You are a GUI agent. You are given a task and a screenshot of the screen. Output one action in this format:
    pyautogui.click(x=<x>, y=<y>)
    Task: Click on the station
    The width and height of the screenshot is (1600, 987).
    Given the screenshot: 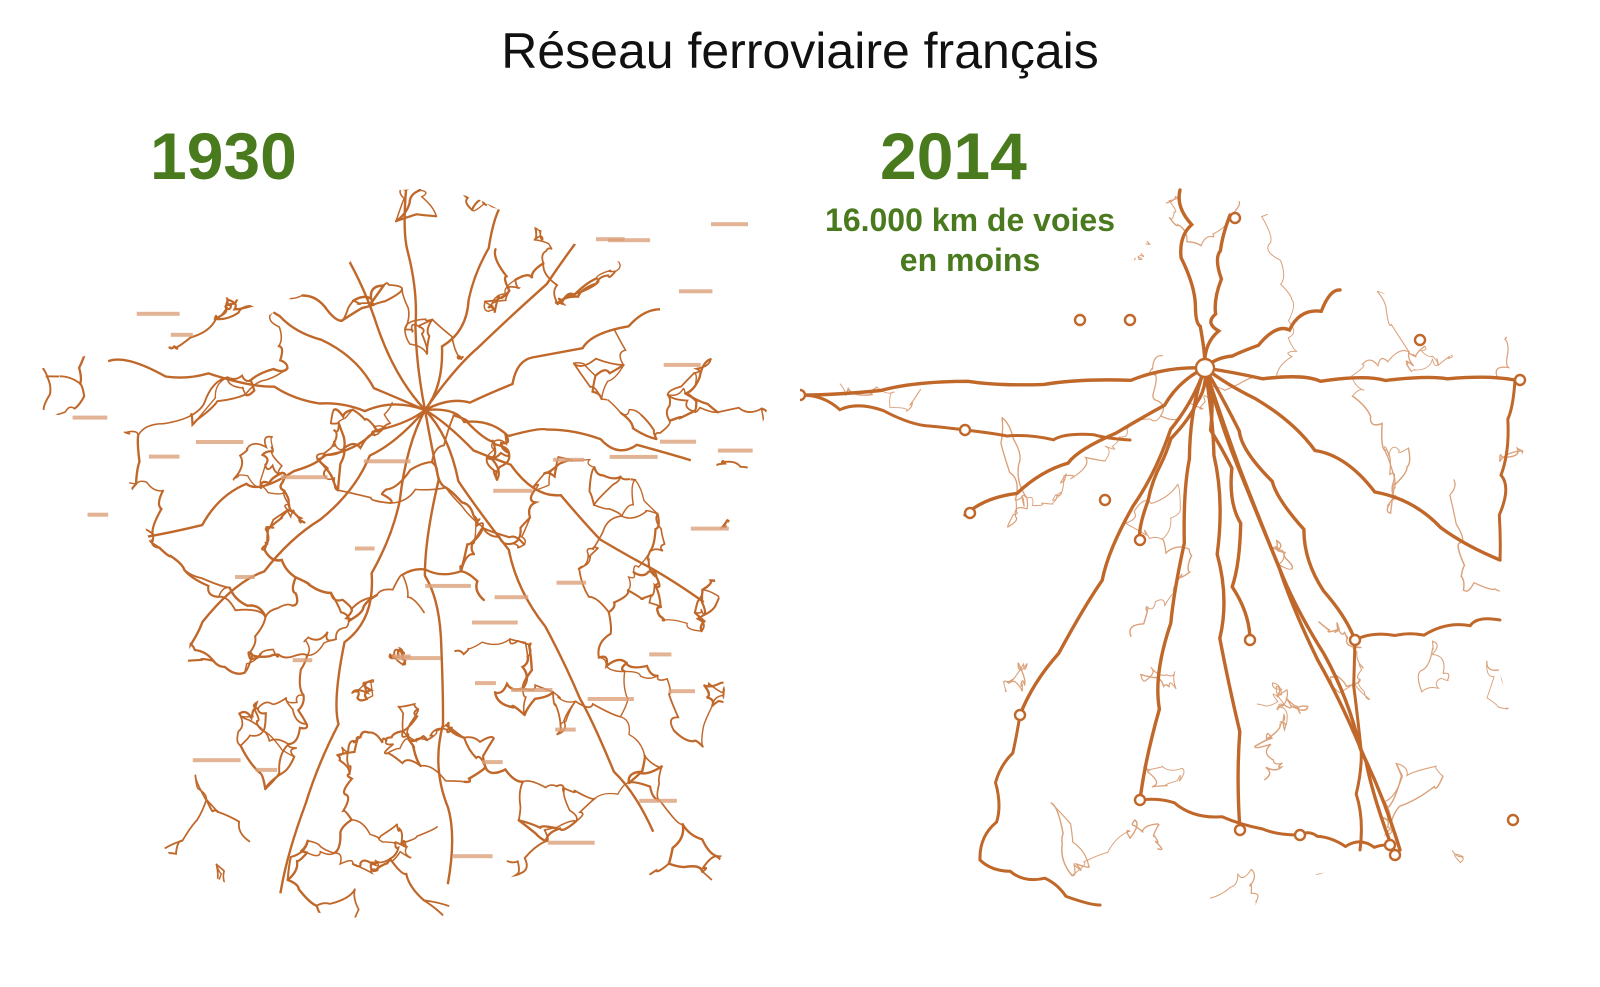 What is the action you would take?
    pyautogui.click(x=1355, y=640)
    